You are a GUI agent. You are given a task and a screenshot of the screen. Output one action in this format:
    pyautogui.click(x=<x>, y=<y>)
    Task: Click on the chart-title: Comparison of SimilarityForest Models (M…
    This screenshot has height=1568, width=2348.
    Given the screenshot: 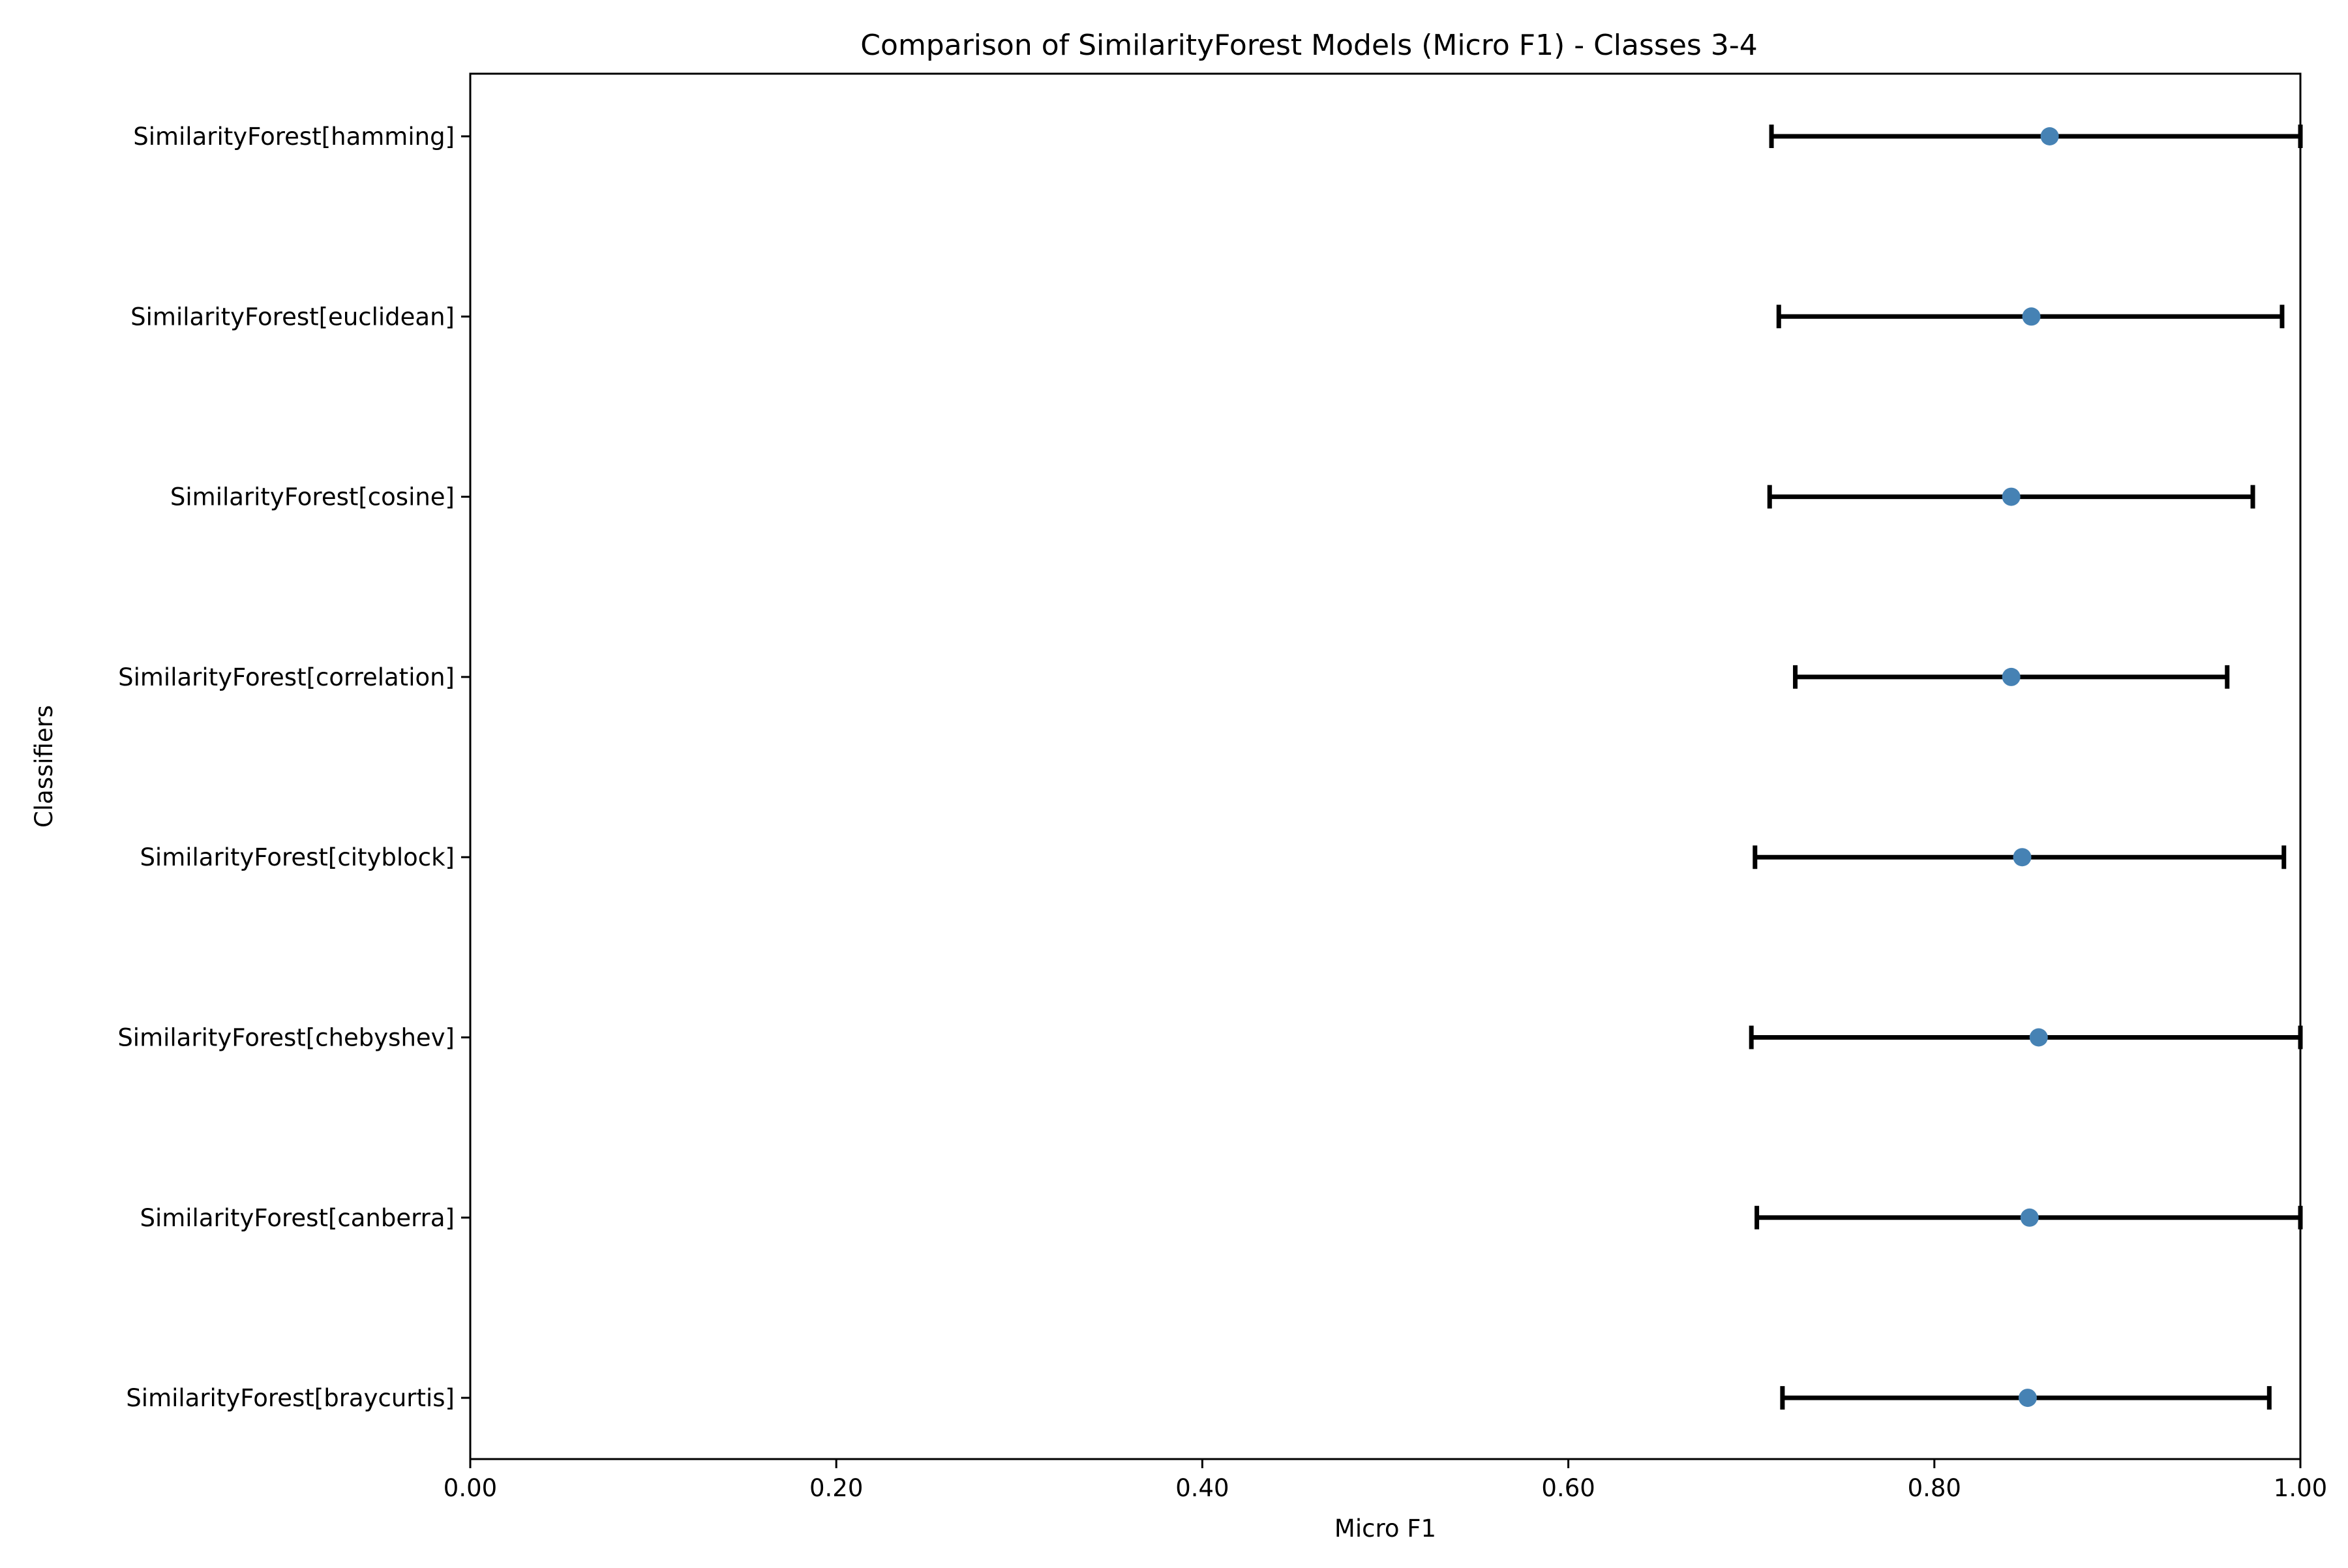 What is the action you would take?
    pyautogui.click(x=1309, y=45)
    